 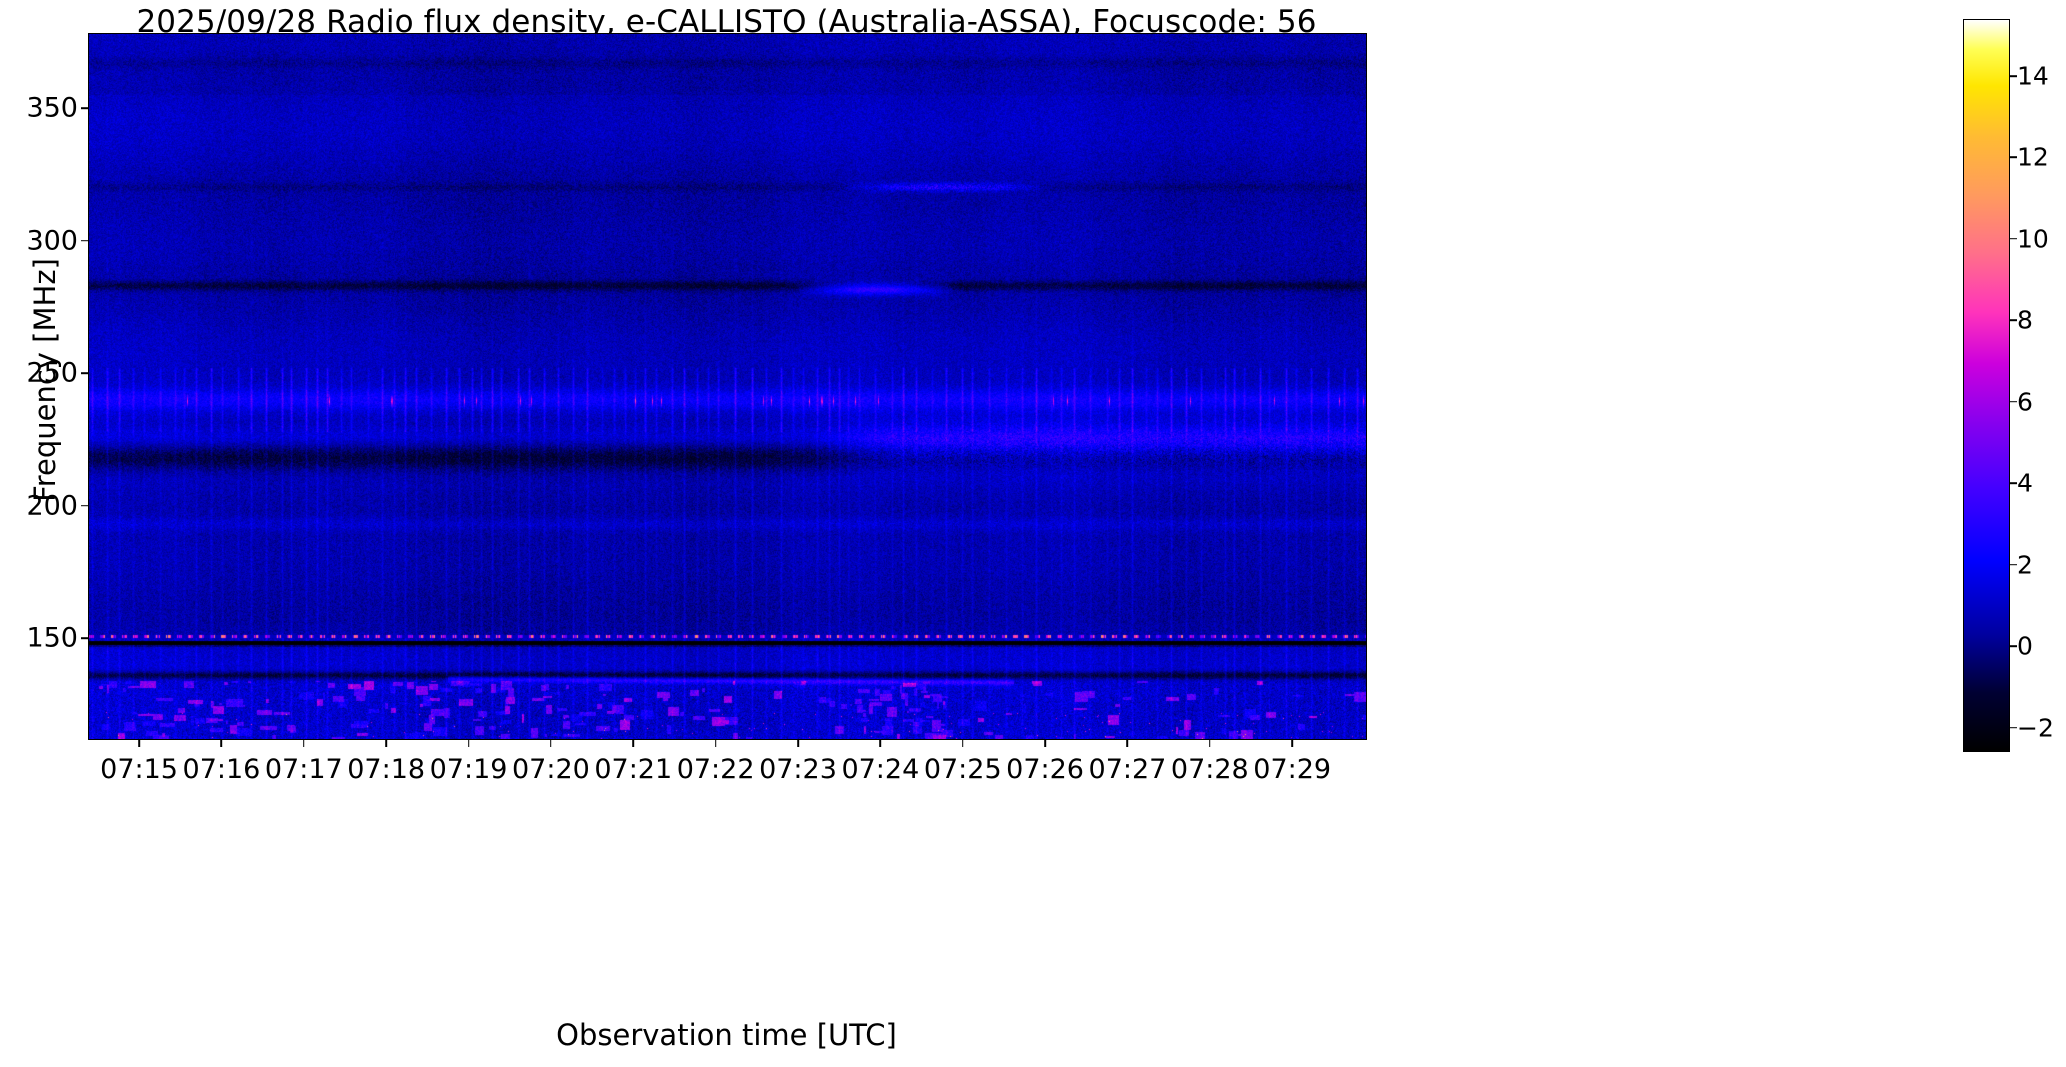 What do you see at coordinates (52, 638) in the screenshot?
I see `y-tick-label-150: 150` at bounding box center [52, 638].